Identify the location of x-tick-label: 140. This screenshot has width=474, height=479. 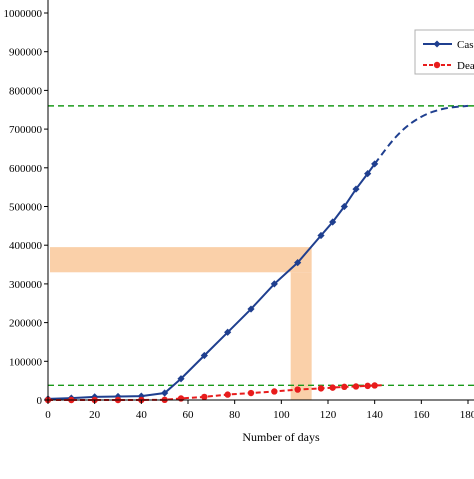
(374, 415).